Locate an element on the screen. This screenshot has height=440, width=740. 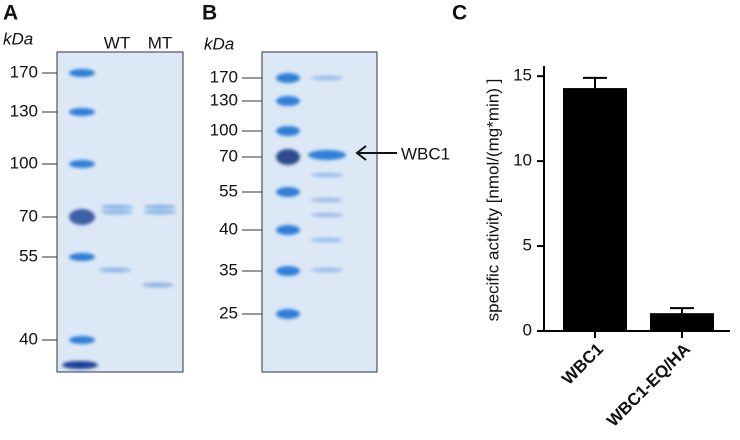
y-tick-label: 5 is located at coordinates (527, 245).